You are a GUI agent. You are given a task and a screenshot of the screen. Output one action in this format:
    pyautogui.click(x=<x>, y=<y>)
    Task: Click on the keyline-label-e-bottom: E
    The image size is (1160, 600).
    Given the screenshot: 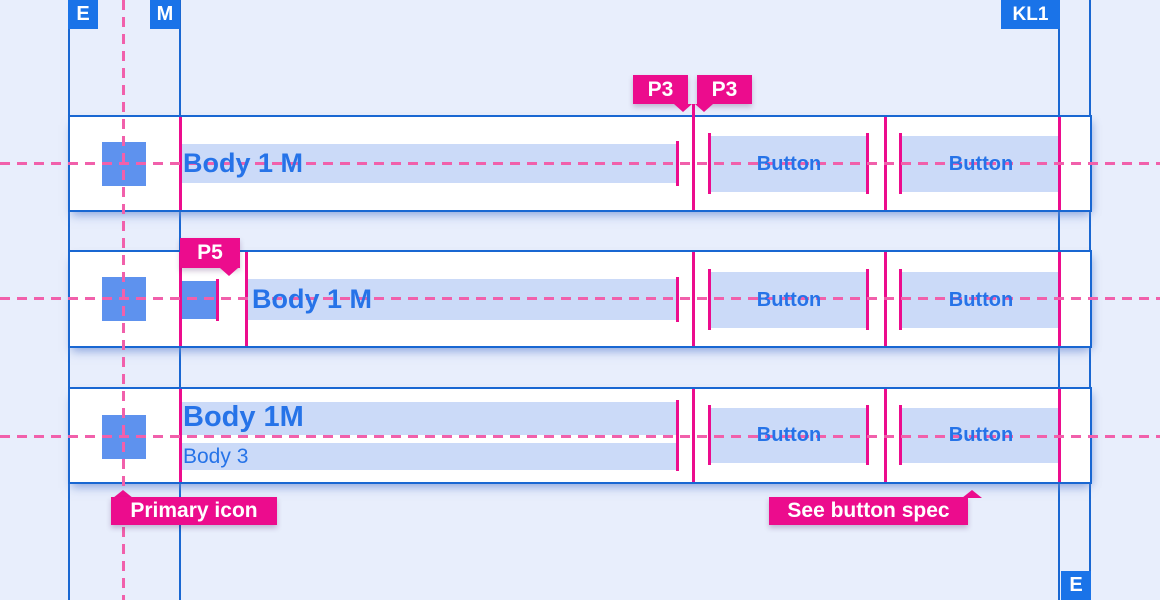 What is the action you would take?
    pyautogui.click(x=1076, y=585)
    